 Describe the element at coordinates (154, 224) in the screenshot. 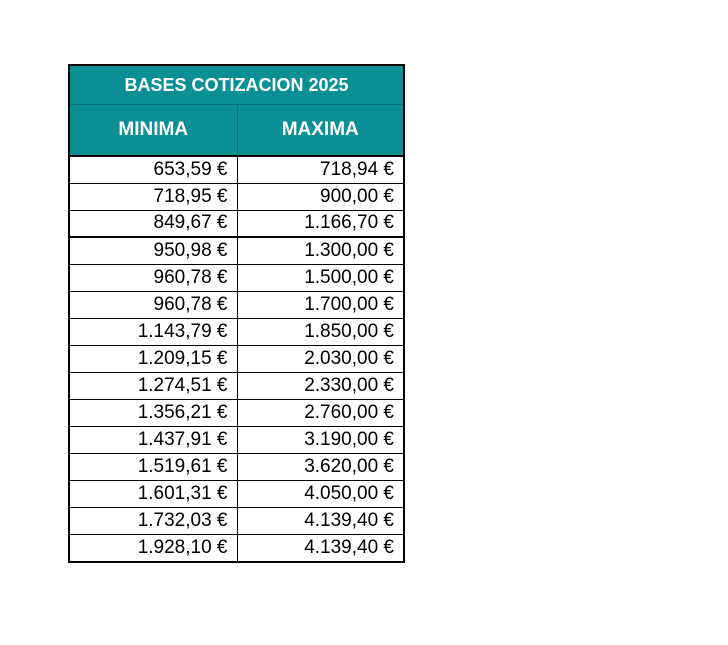

I see `cell-minima: 849,67 €` at that location.